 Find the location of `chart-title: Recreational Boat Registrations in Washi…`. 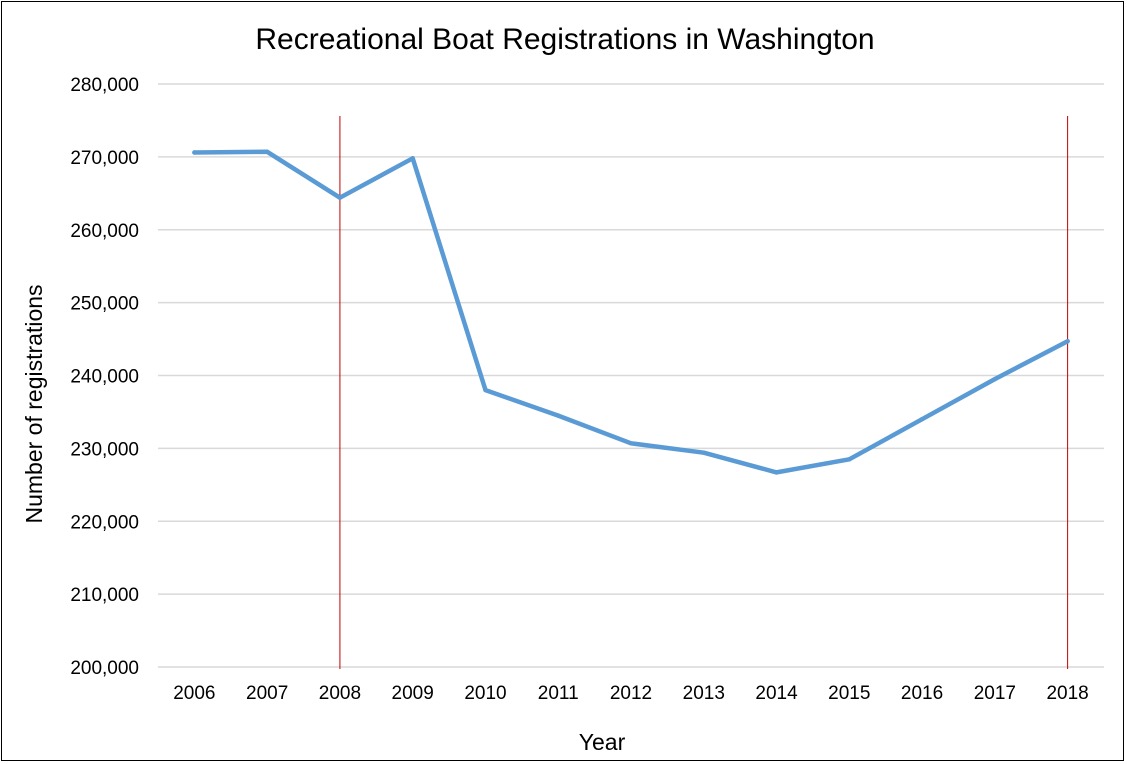

chart-title: Recreational Boat Registrations in Washi… is located at coordinates (564, 39).